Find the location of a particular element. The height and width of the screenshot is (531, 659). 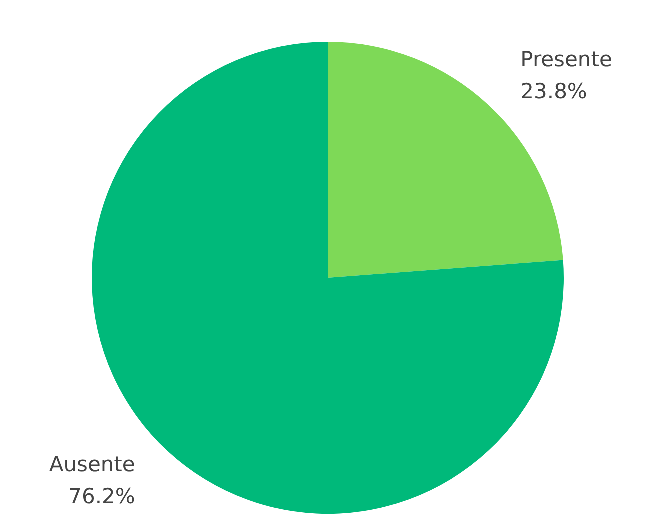

slice-label: Presente is located at coordinates (566, 60).